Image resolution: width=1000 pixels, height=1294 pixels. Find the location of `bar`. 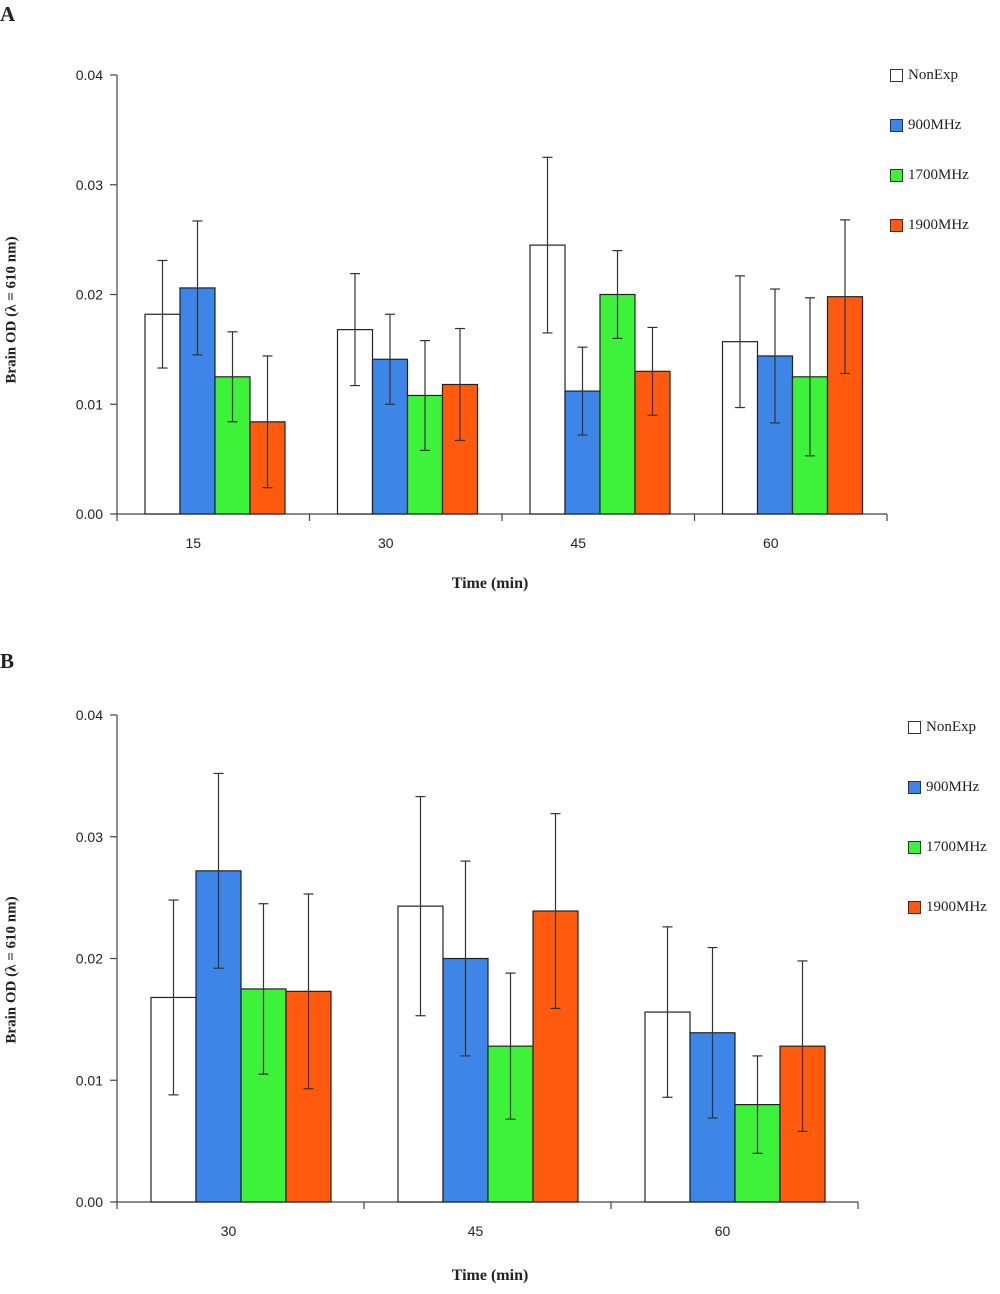

bar is located at coordinates (510, 1124).